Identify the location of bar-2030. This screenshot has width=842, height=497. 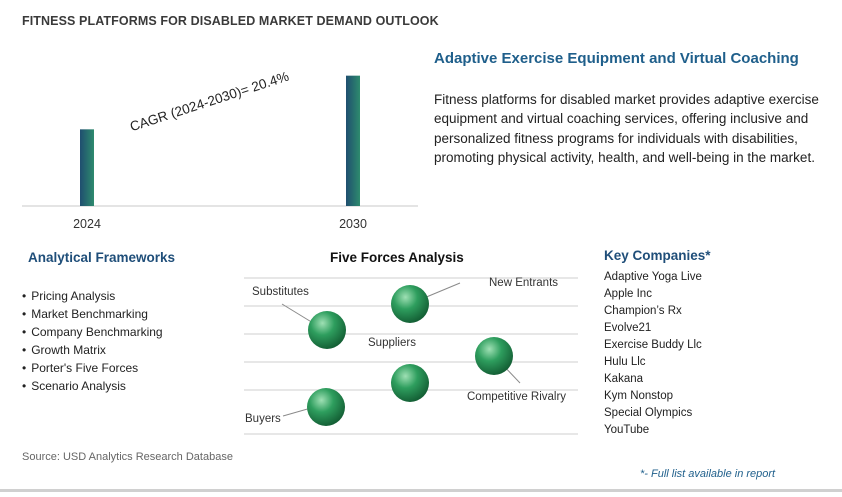
(353, 140).